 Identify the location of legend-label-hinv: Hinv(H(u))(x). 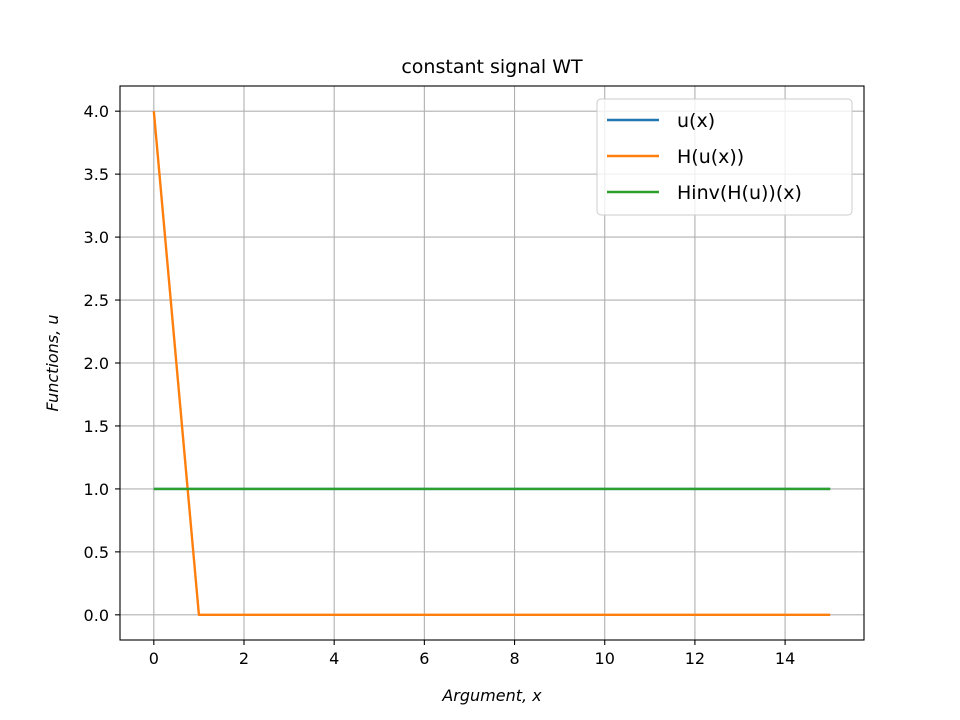
(739, 193).